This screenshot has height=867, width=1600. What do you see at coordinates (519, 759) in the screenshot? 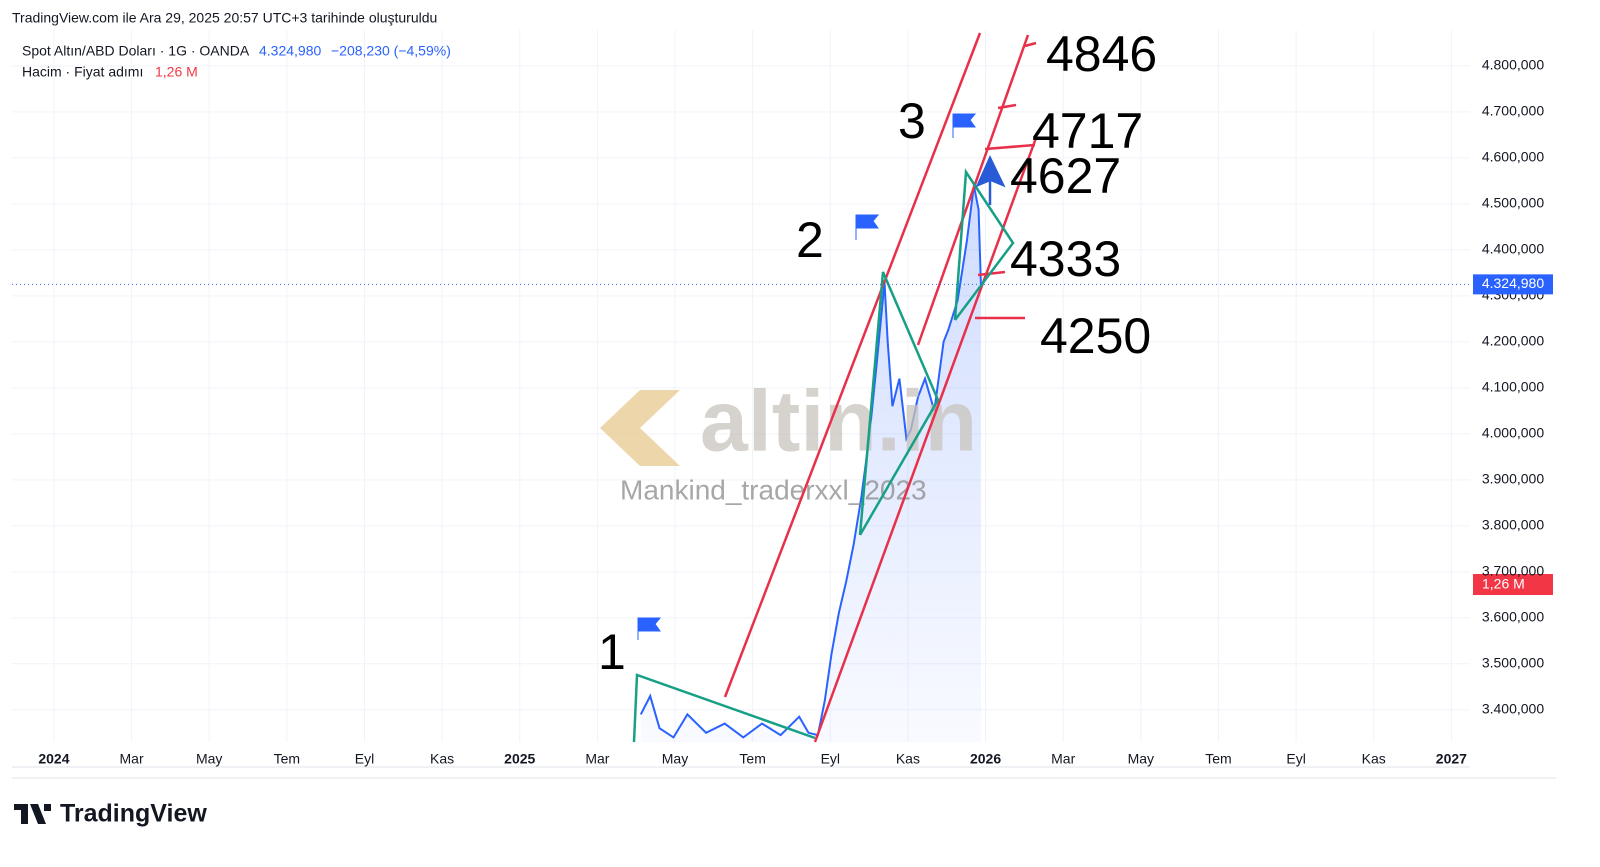
I see `x-tick-label: 2025` at bounding box center [519, 759].